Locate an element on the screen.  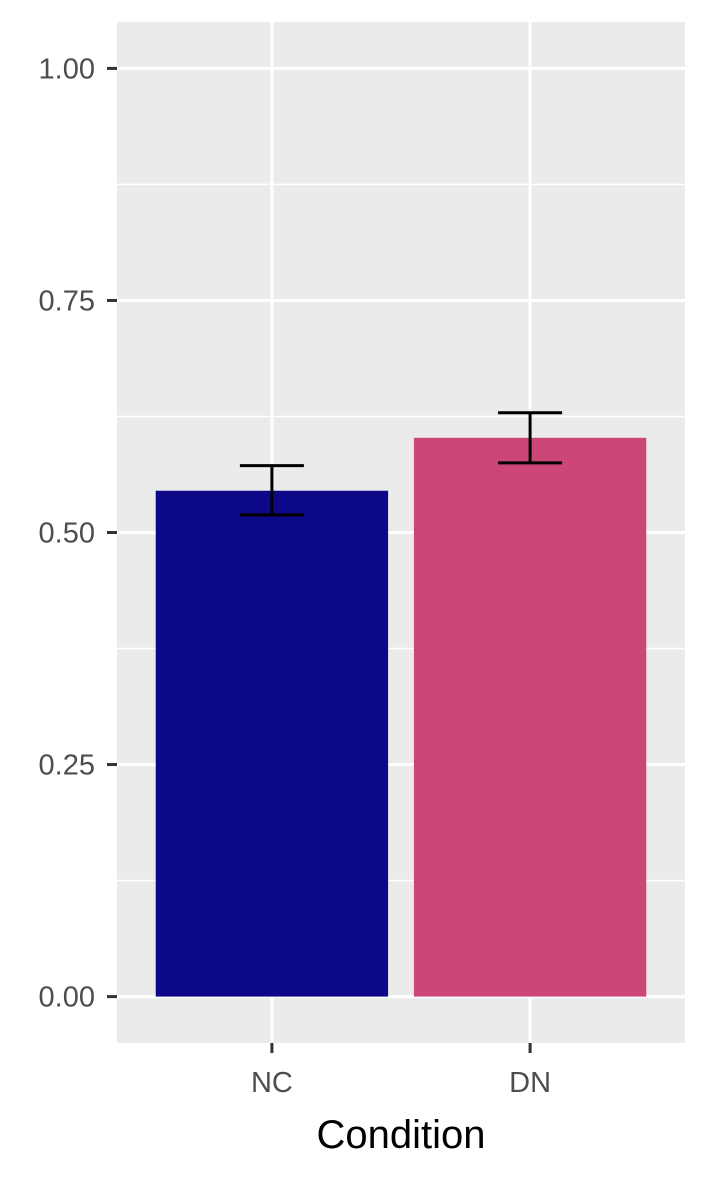
y-tick-label: 0.00 is located at coordinates (67, 998).